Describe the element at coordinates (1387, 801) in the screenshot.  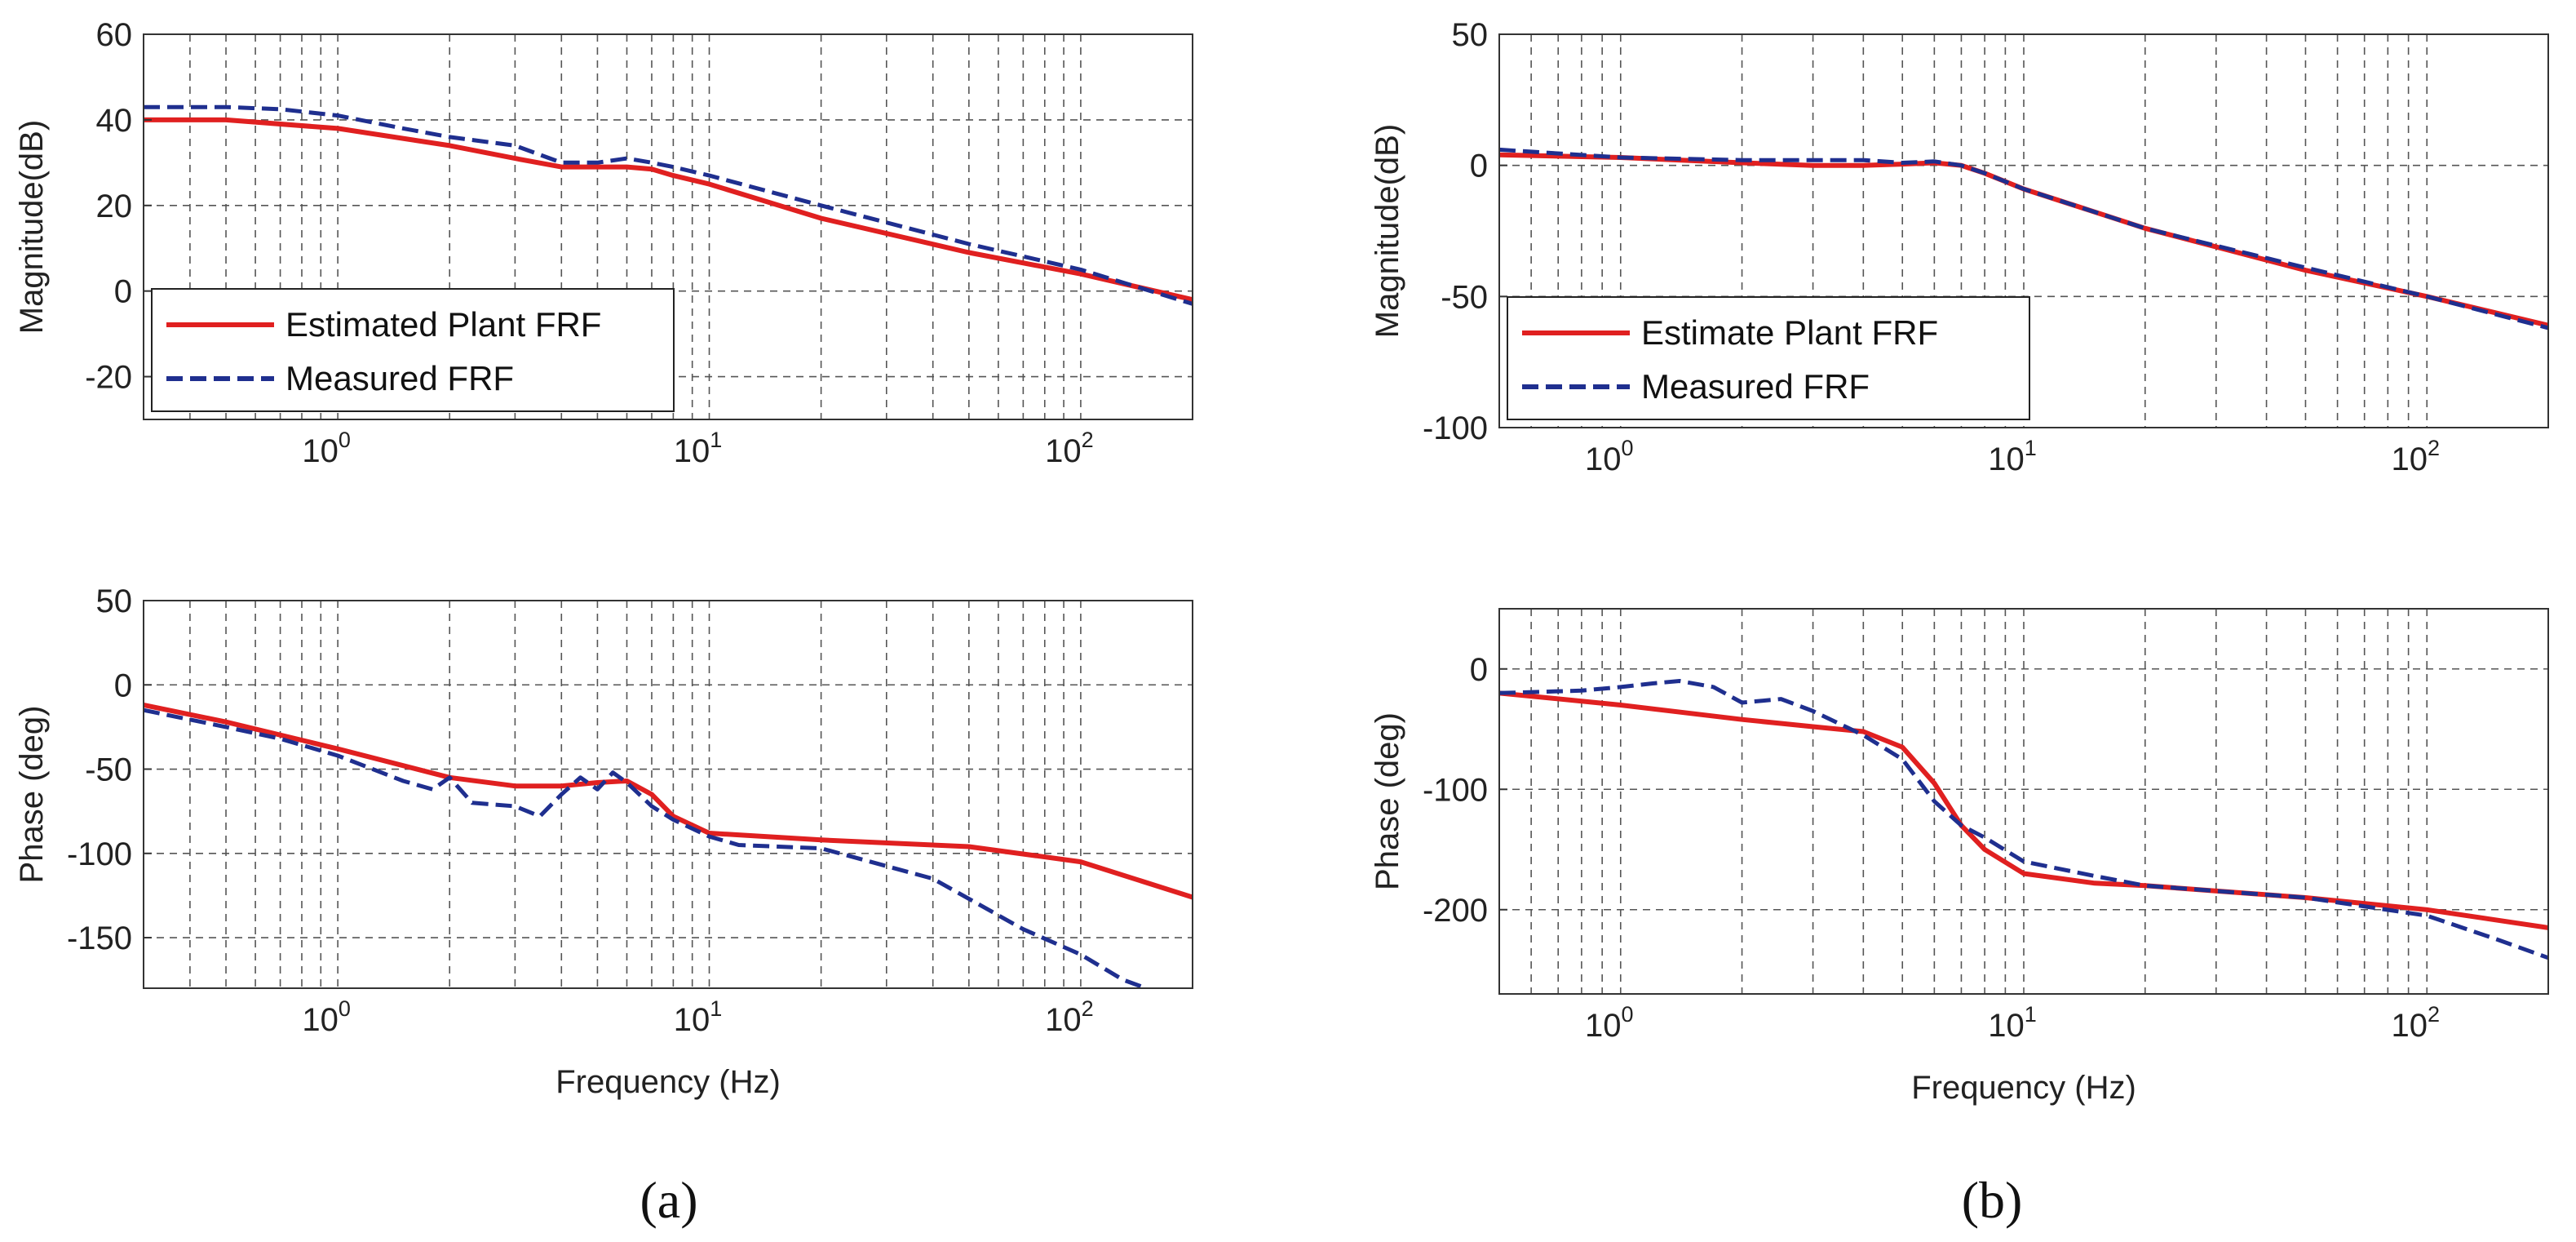
I see `chart3-ylabel: Phase (deg)` at that location.